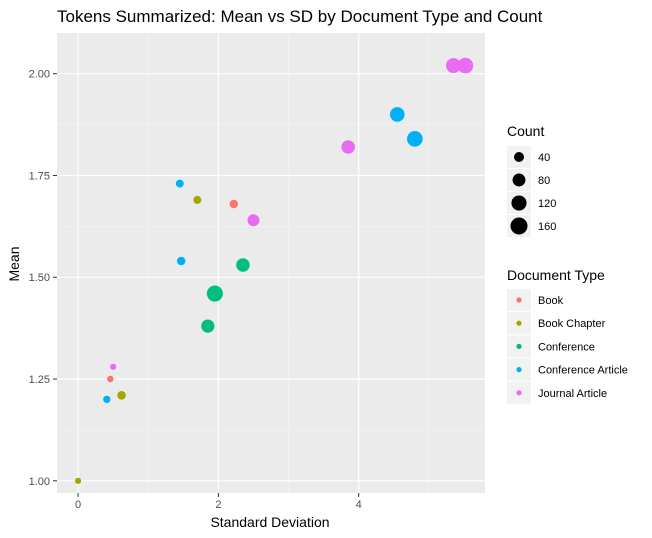 The width and height of the screenshot is (652, 538). Describe the element at coordinates (269, 522) in the screenshot. I see `x-axis-title: Standard Deviation` at that location.